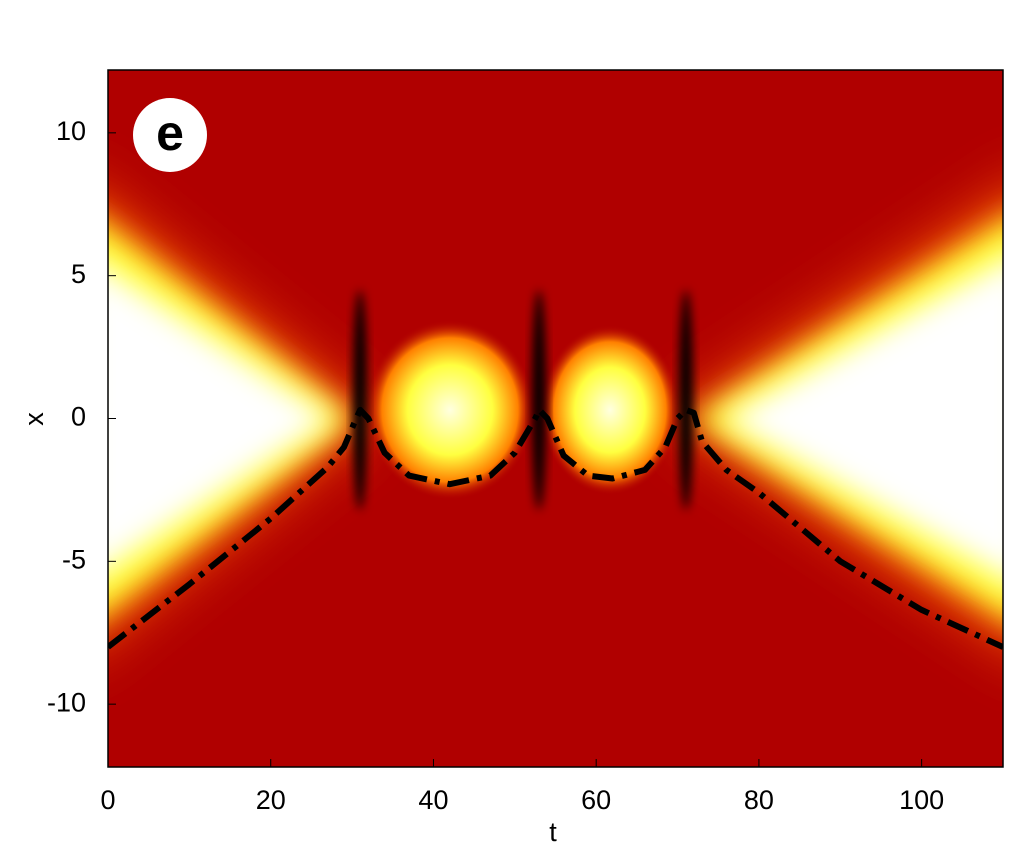 The height and width of the screenshot is (861, 1012). I want to click on annotation-badge, so click(170, 135).